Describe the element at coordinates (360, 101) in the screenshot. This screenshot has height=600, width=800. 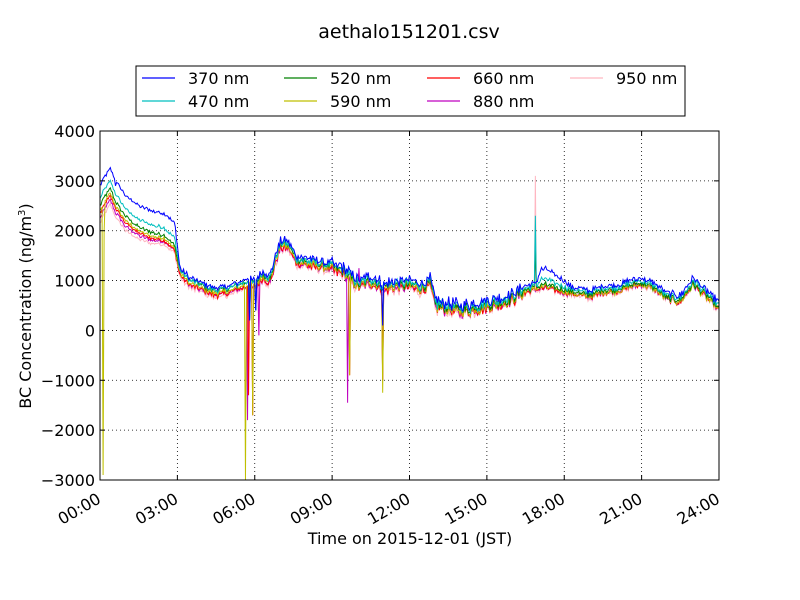
I see `legend-label: 590 nm` at that location.